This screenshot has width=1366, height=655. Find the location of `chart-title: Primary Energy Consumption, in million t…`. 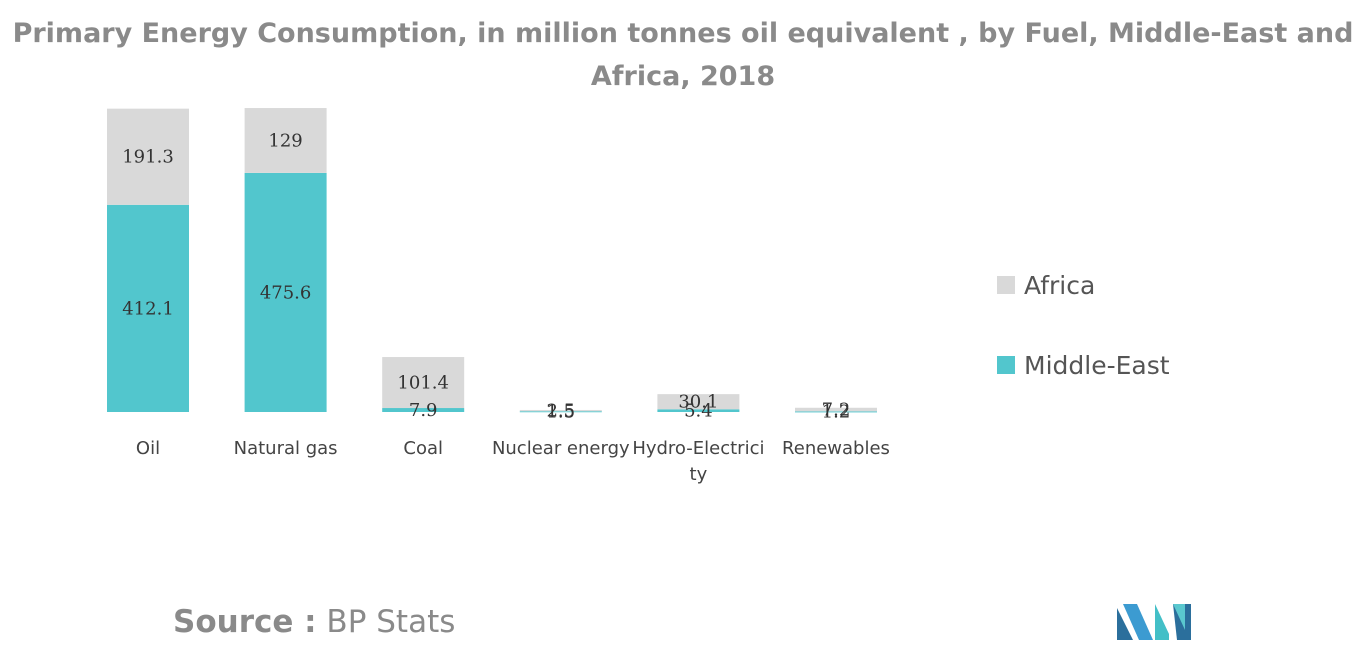

chart-title: Primary Energy Consumption, in million t… is located at coordinates (683, 55).